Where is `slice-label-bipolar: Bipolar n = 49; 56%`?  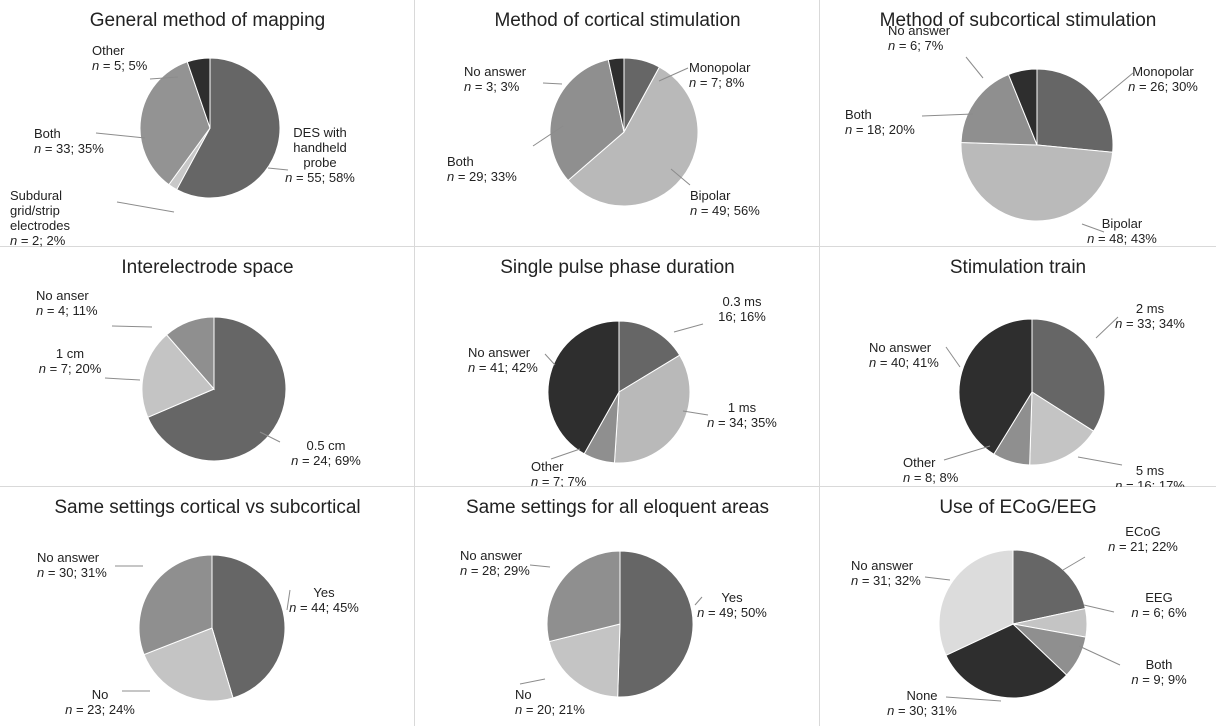
slice-label-bipolar: Bipolar n = 49; 56% is located at coordinates (725, 203).